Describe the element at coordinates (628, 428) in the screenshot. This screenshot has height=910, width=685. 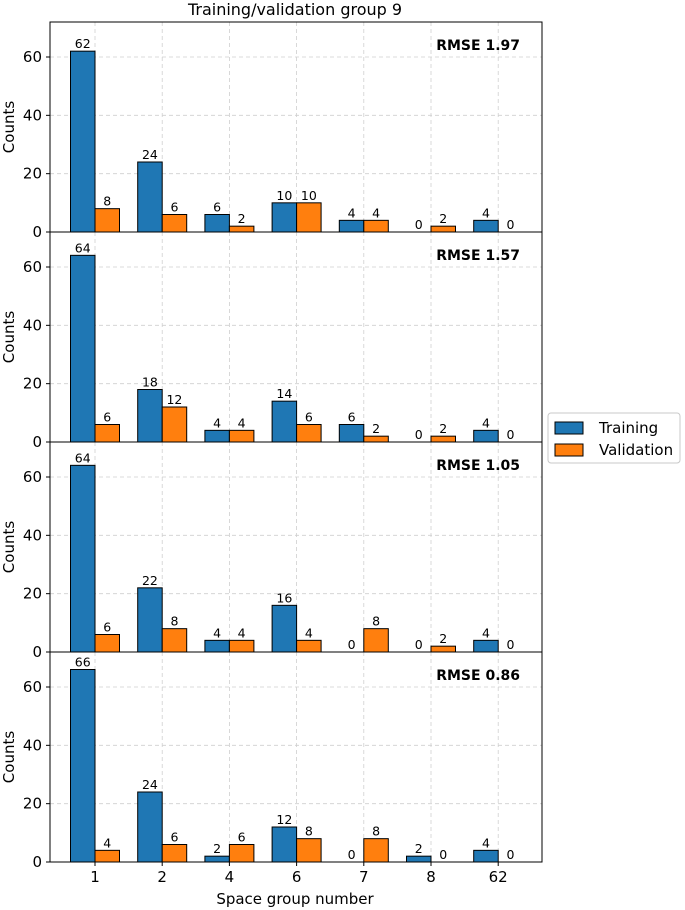
I see `legend-label-training: Training` at that location.